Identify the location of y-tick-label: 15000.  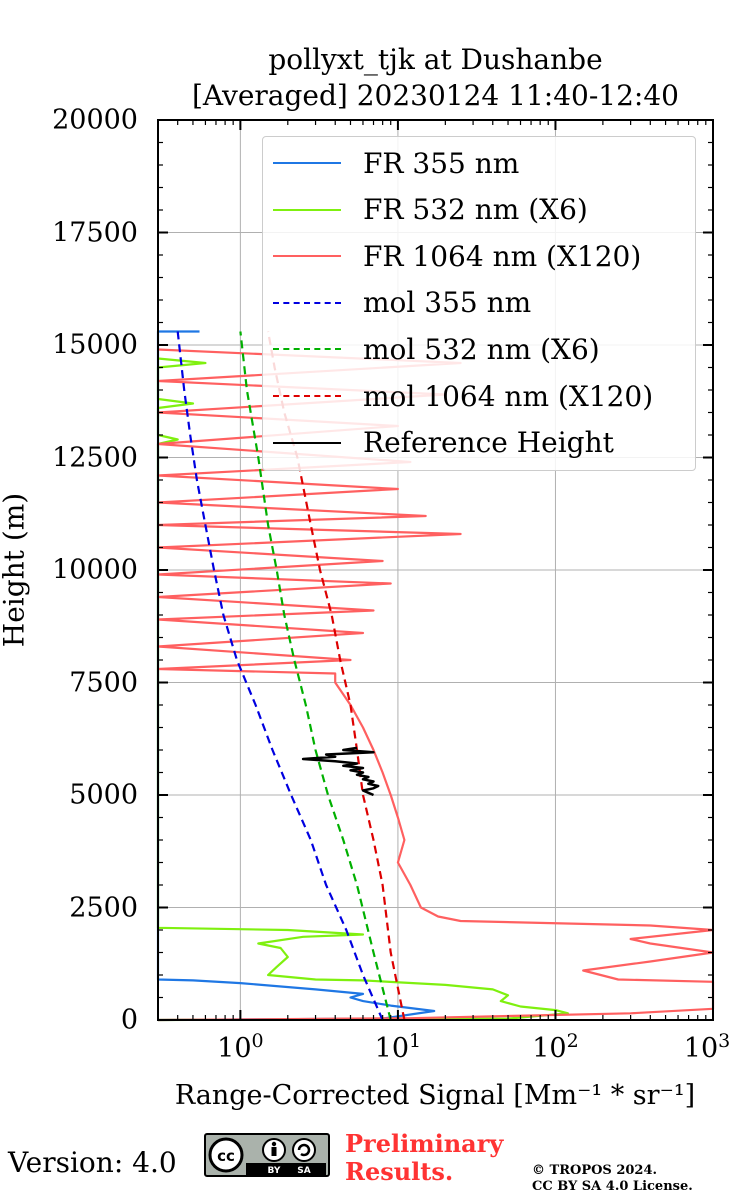
(95, 345).